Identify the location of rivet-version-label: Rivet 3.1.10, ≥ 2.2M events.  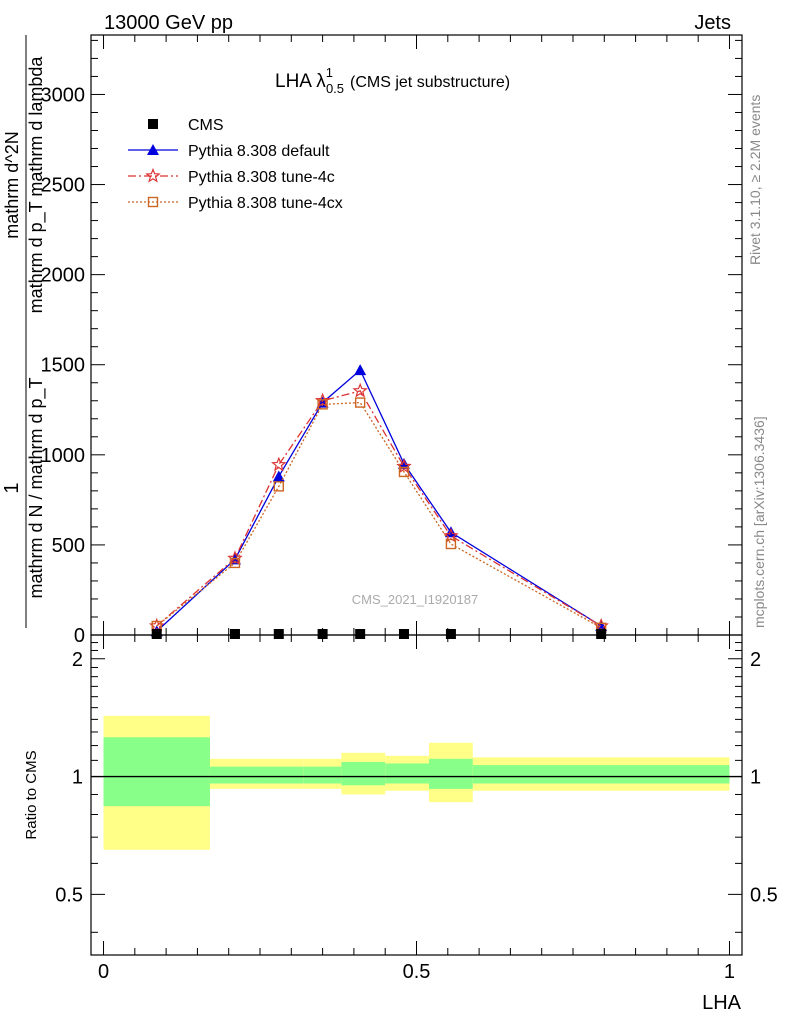
(755, 180).